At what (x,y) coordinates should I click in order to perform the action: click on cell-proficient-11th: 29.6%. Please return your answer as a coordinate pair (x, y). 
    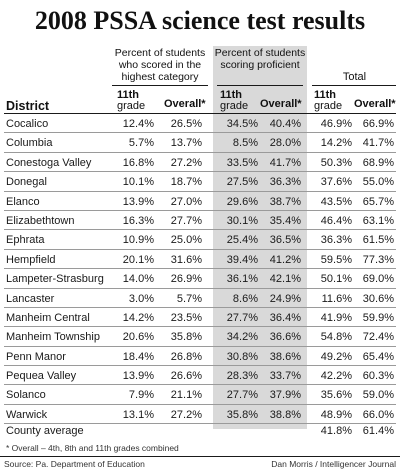
    Looking at the image, I should click on (242, 201).